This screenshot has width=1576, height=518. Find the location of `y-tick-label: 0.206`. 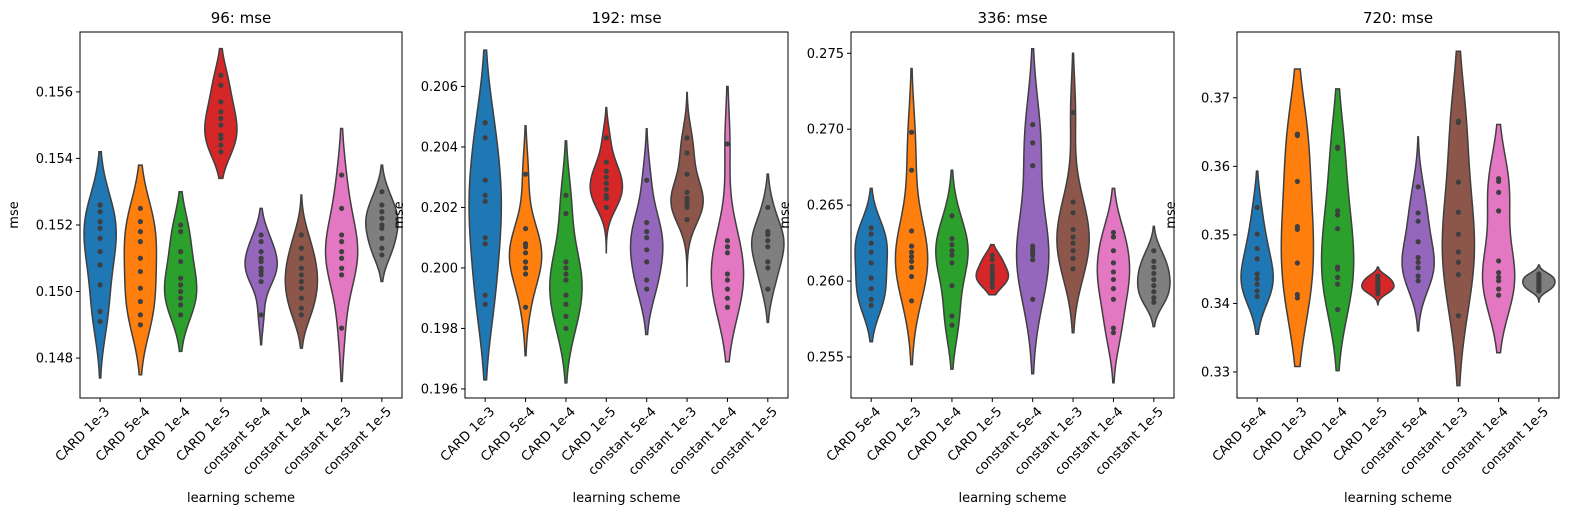

y-tick-label: 0.206 is located at coordinates (439, 87).